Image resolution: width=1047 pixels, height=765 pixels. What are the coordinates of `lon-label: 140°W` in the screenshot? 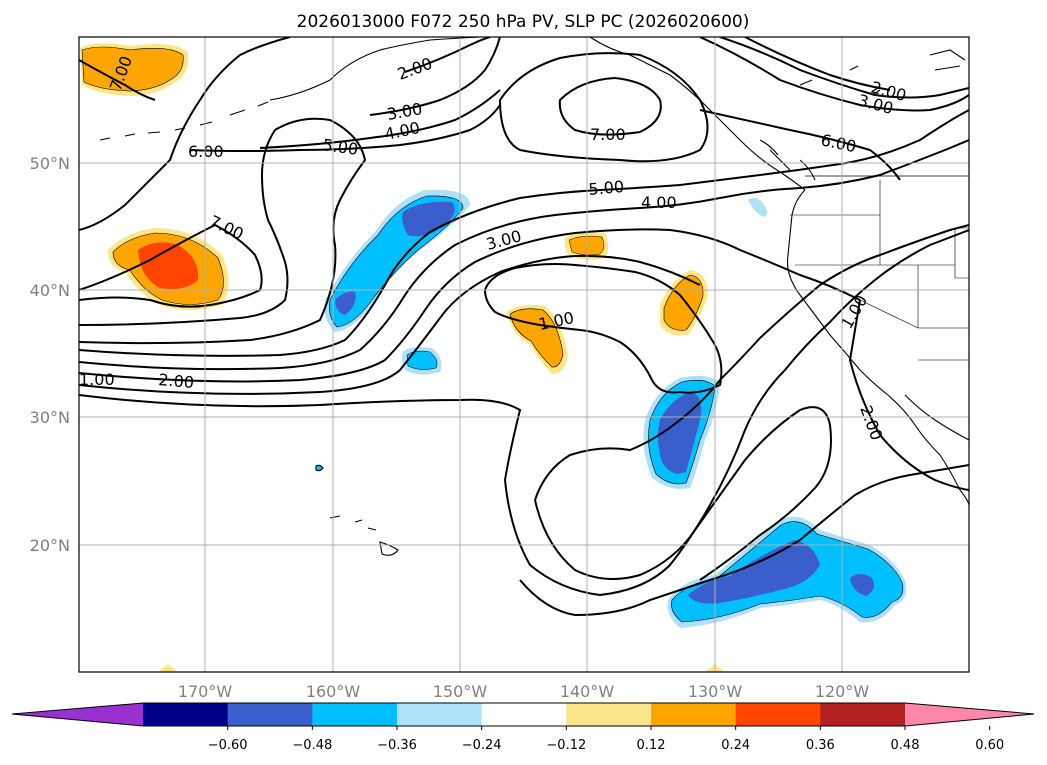 It's located at (587, 691).